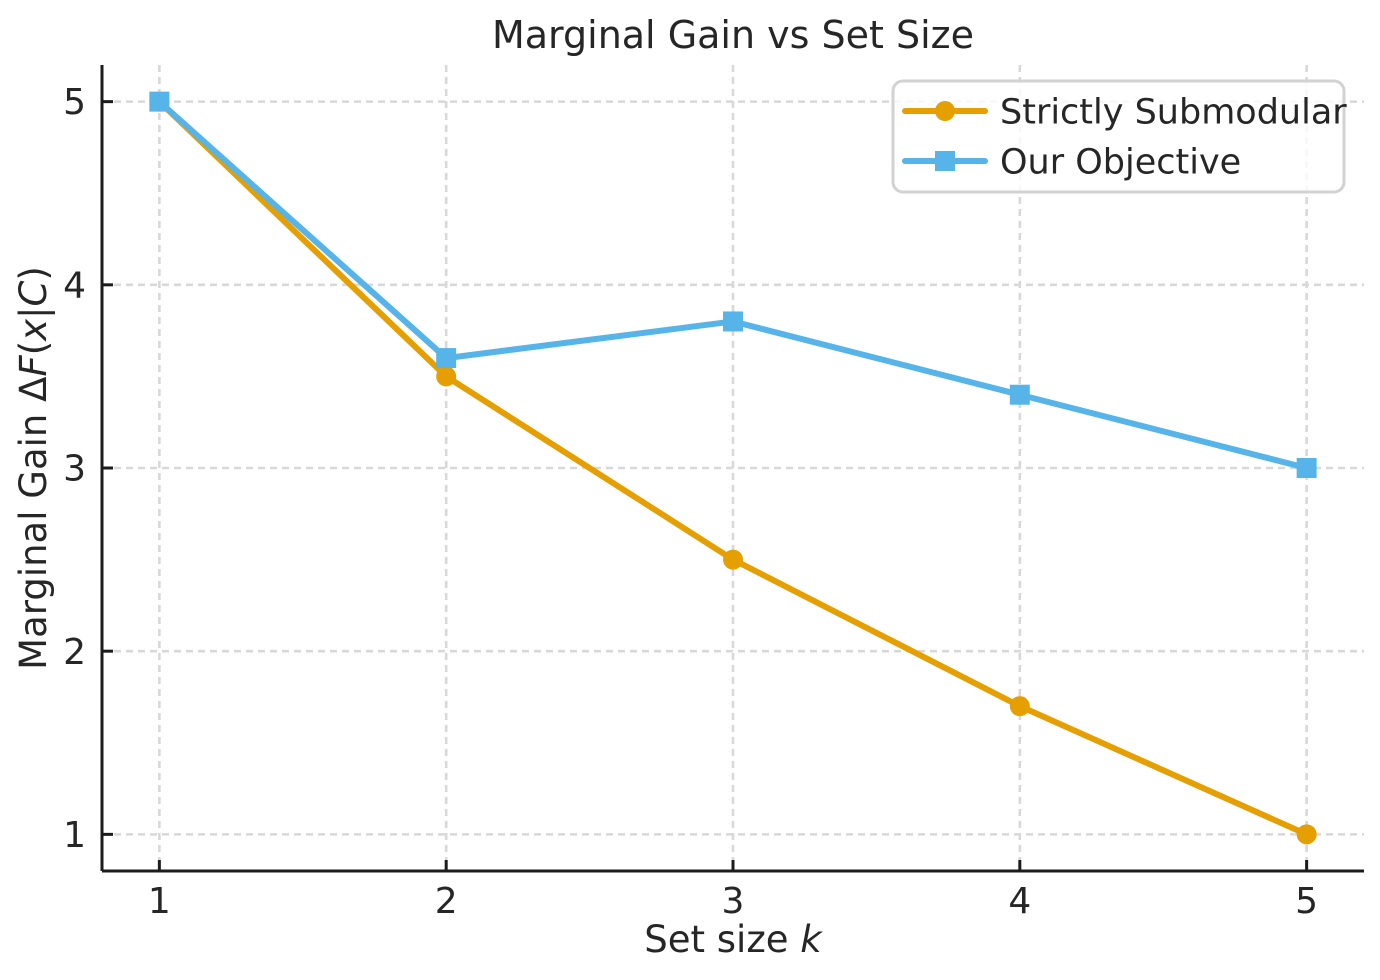 This screenshot has height=980, width=1380. Describe the element at coordinates (74, 102) in the screenshot. I see `y-tick-label: 5` at that location.